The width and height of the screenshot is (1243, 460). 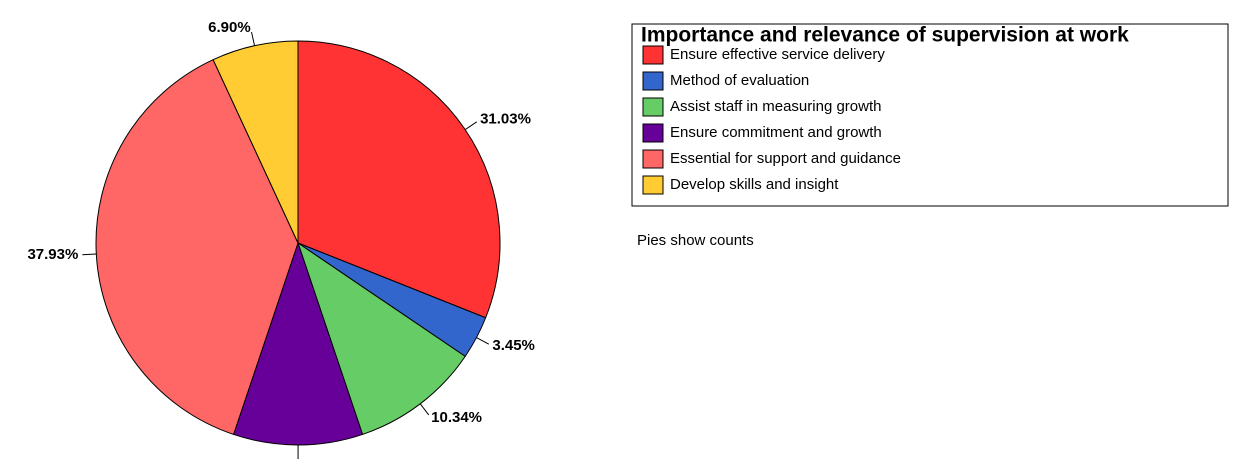 What do you see at coordinates (52, 254) in the screenshot?
I see `data-label: 37.93%` at bounding box center [52, 254].